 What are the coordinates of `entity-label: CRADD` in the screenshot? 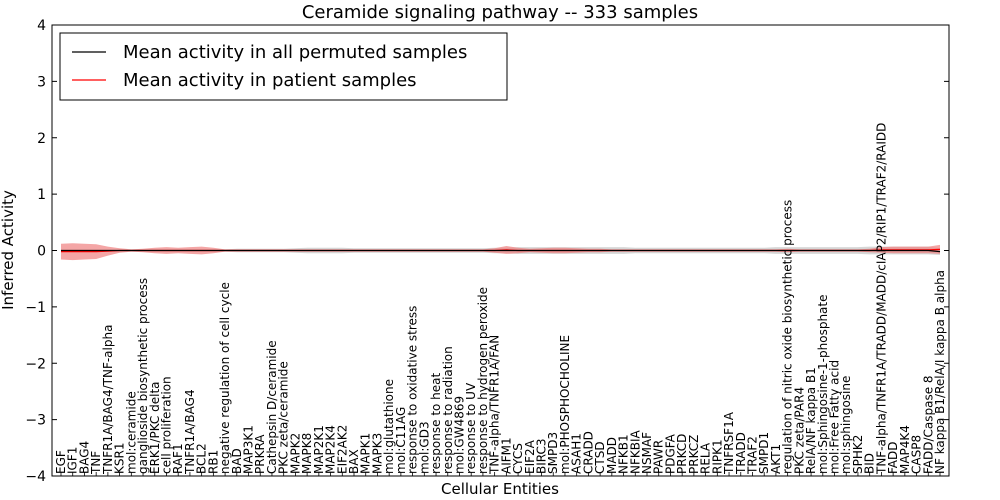 It's located at (588, 452).